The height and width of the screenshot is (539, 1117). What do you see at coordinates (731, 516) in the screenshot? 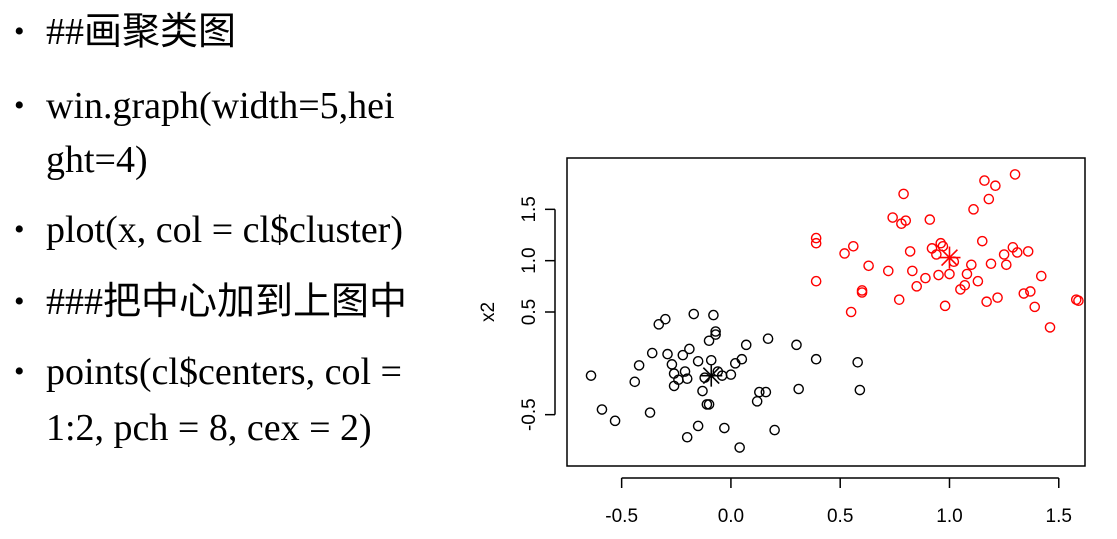
I see `x-tick-label: 0.0` at bounding box center [731, 516].